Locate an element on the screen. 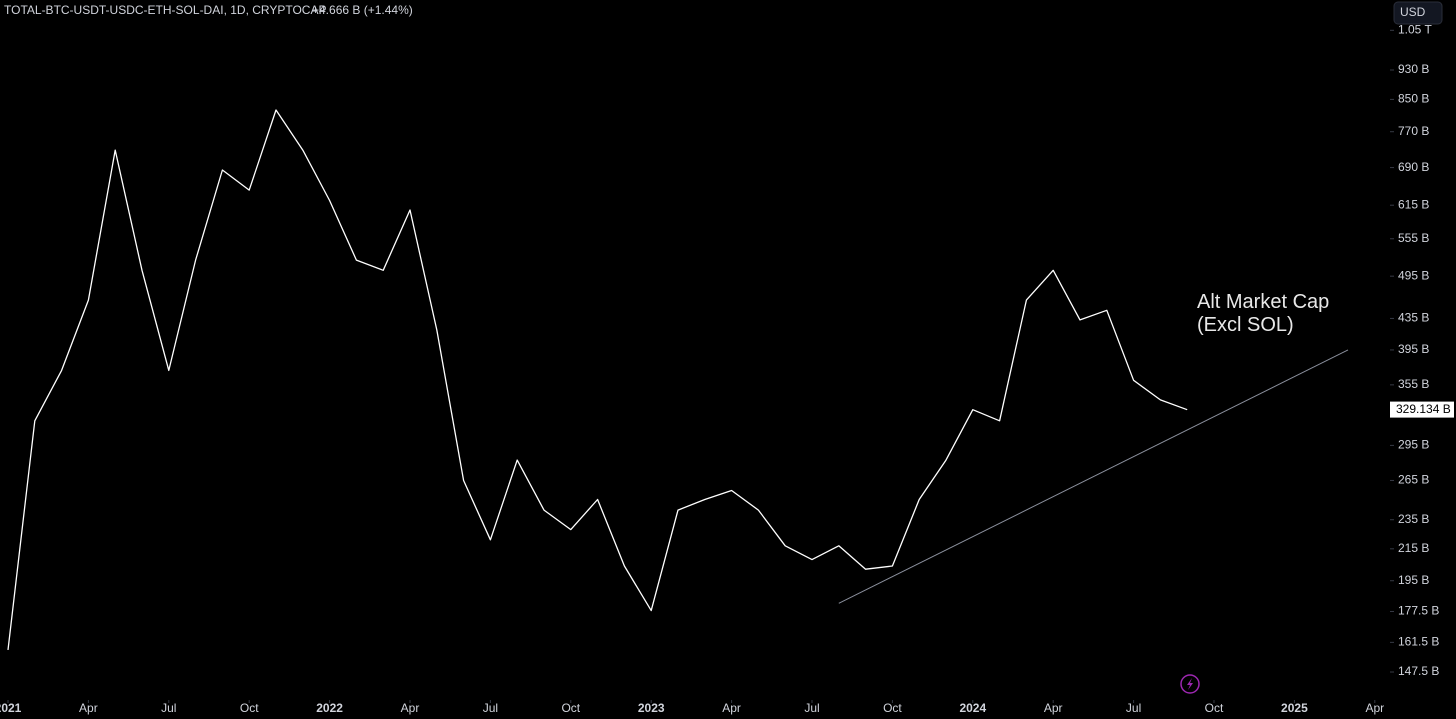 This screenshot has height=719, width=1456. x-tick-label: 2025 is located at coordinates (1294, 708).